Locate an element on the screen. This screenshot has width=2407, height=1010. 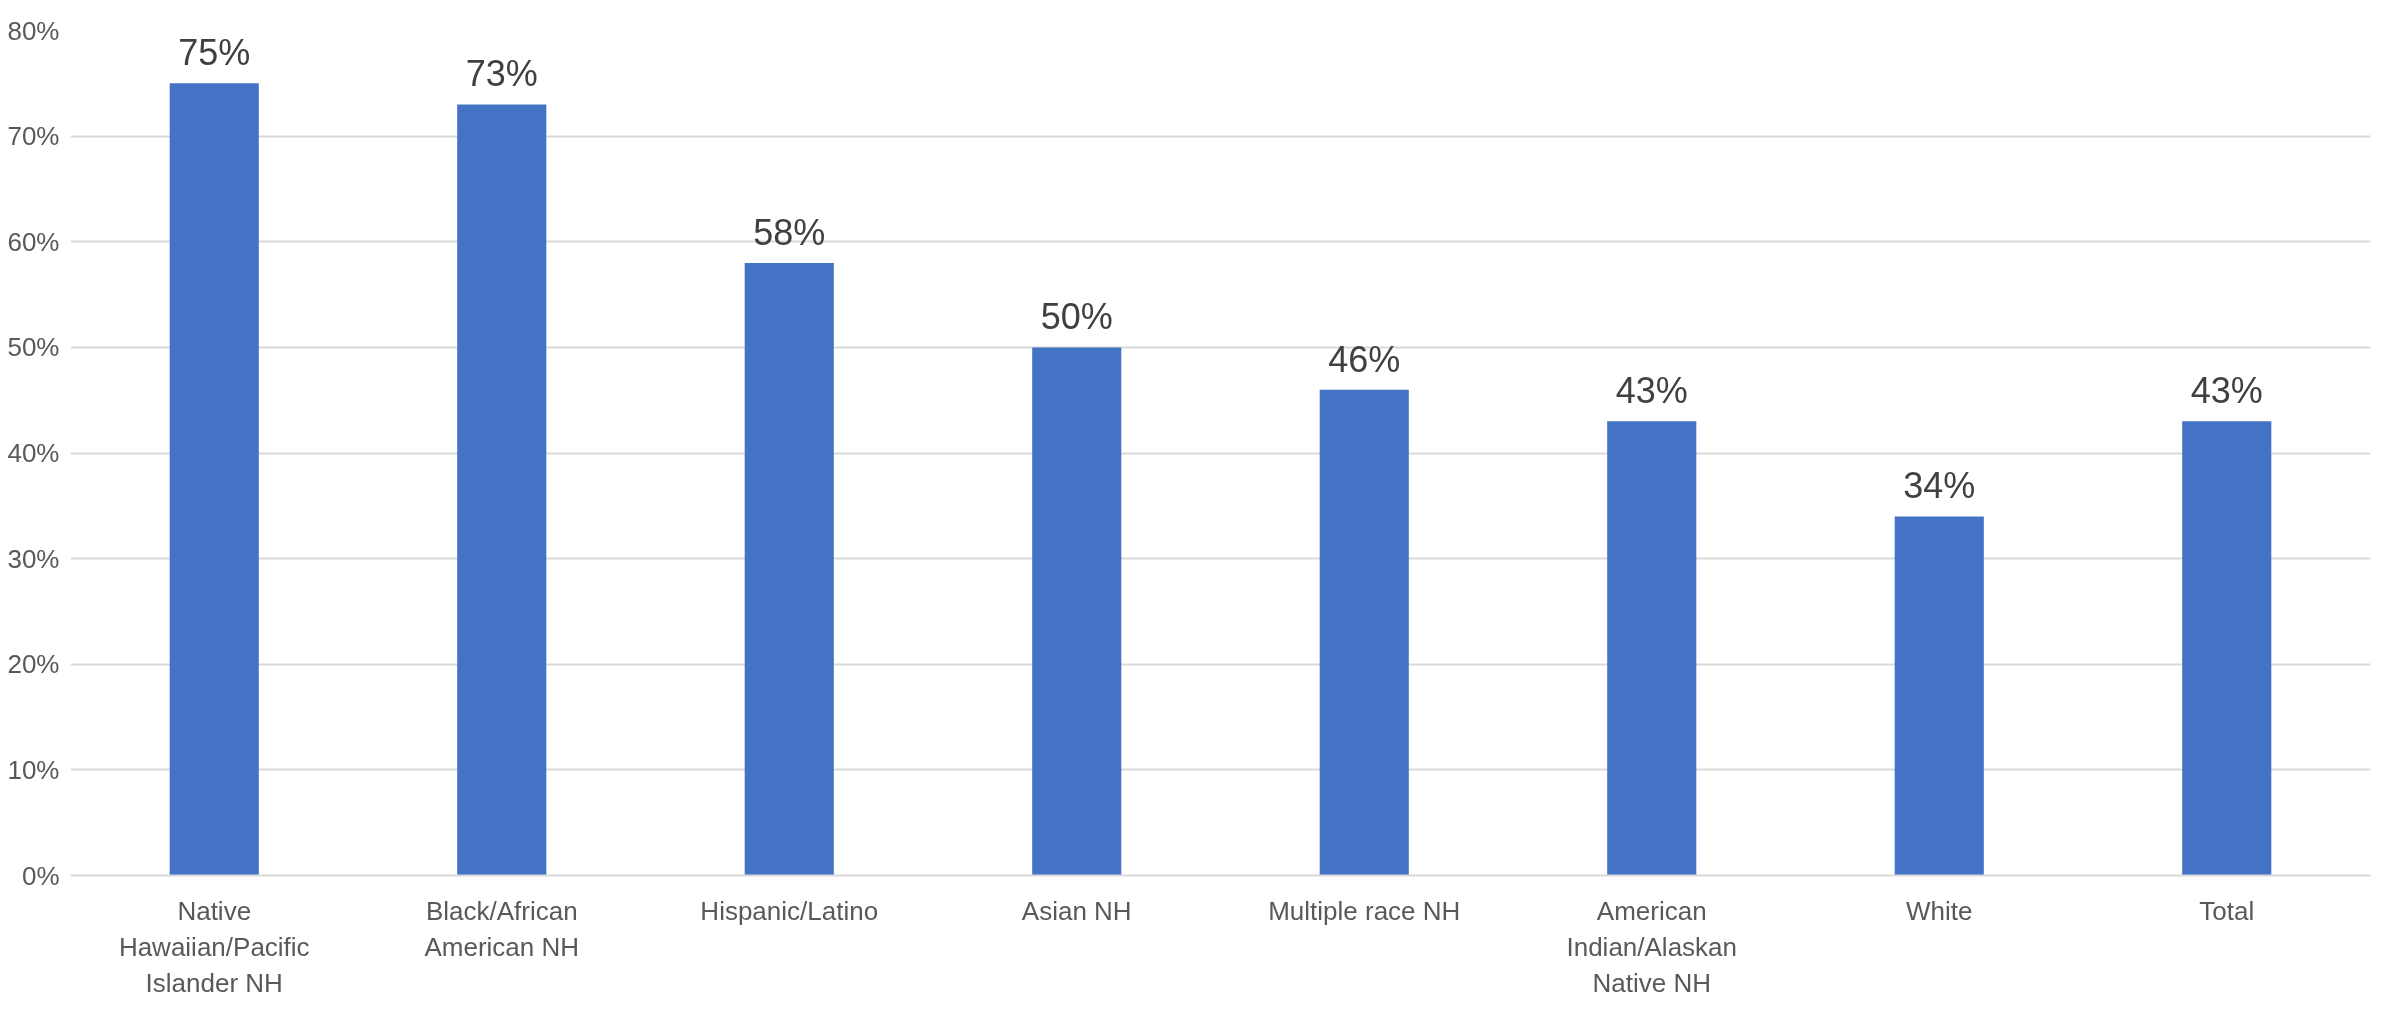
y-tick-label: 40% is located at coordinates (33, 453).